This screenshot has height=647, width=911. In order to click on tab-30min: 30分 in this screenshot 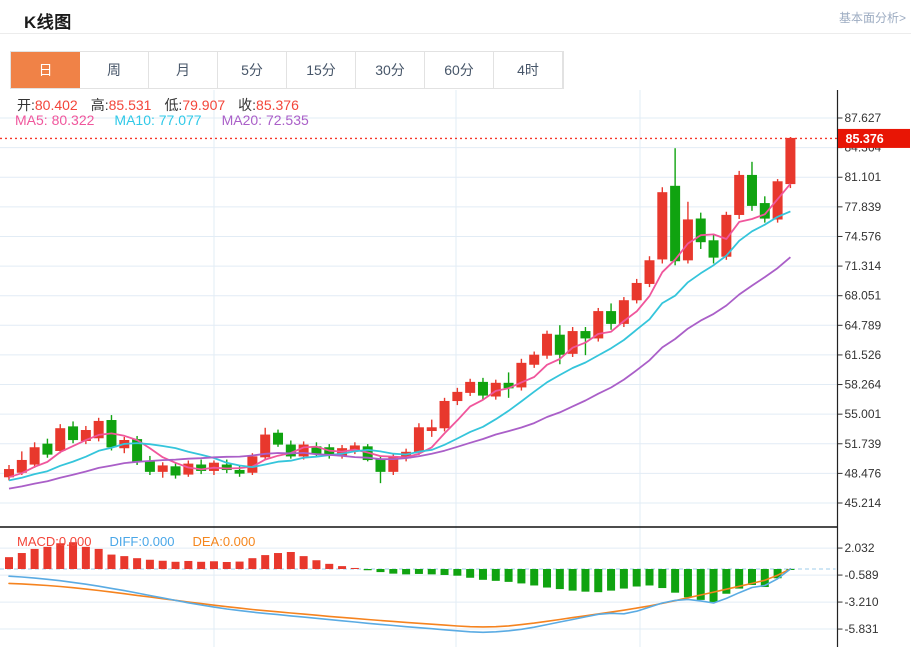, I will do `click(390, 70)`.